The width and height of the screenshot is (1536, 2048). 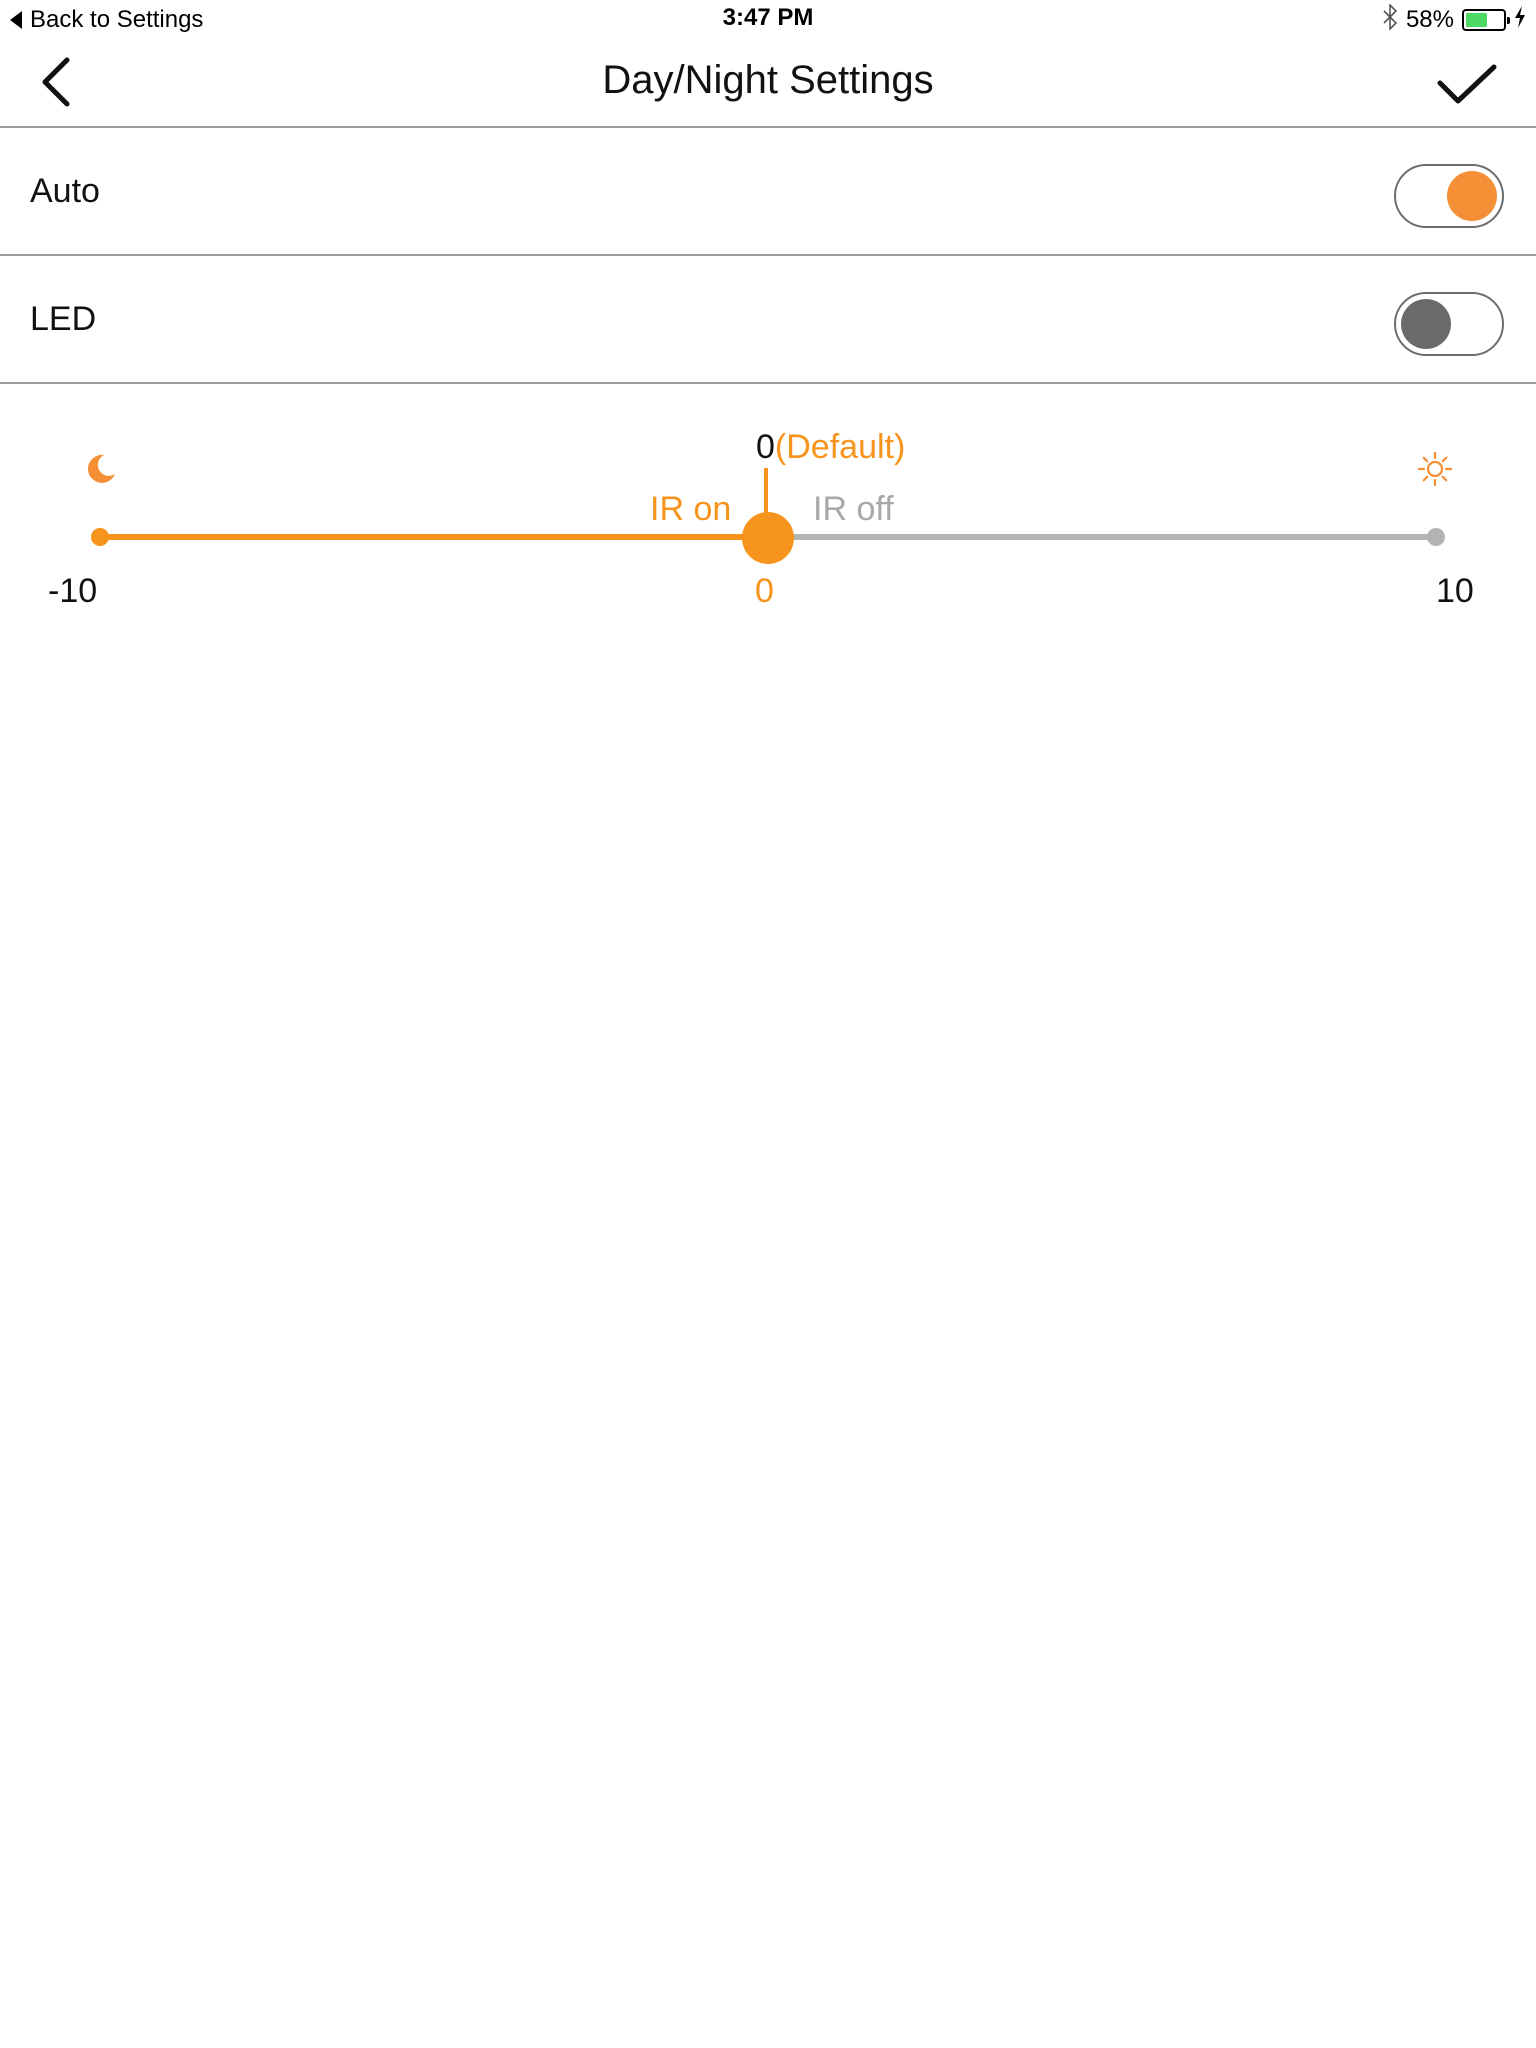 What do you see at coordinates (1390, 19) in the screenshot?
I see `bluetooth-icon` at bounding box center [1390, 19].